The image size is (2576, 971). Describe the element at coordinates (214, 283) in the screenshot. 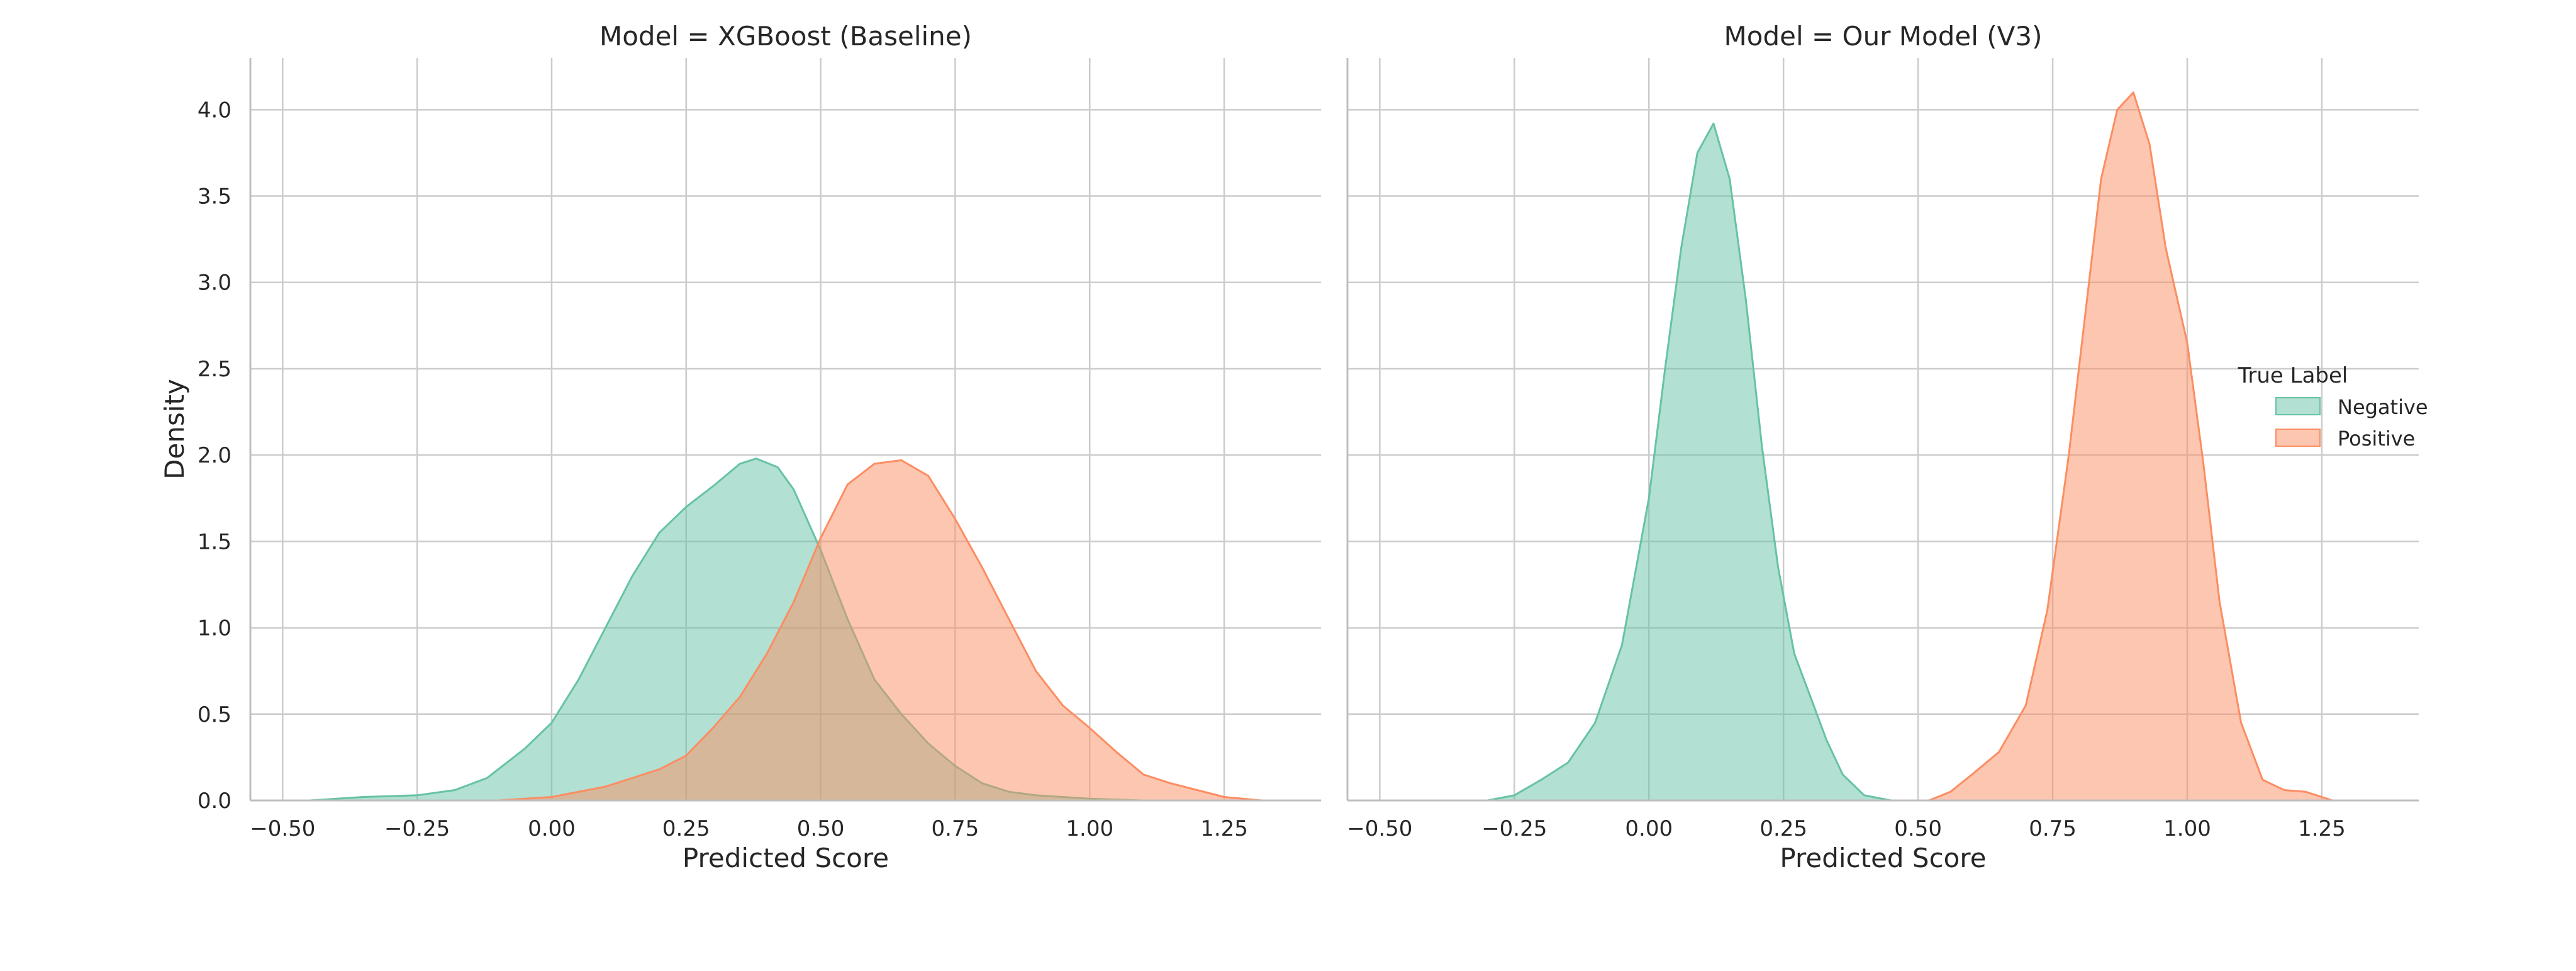

I see `y-tick-label: 3.0` at that location.